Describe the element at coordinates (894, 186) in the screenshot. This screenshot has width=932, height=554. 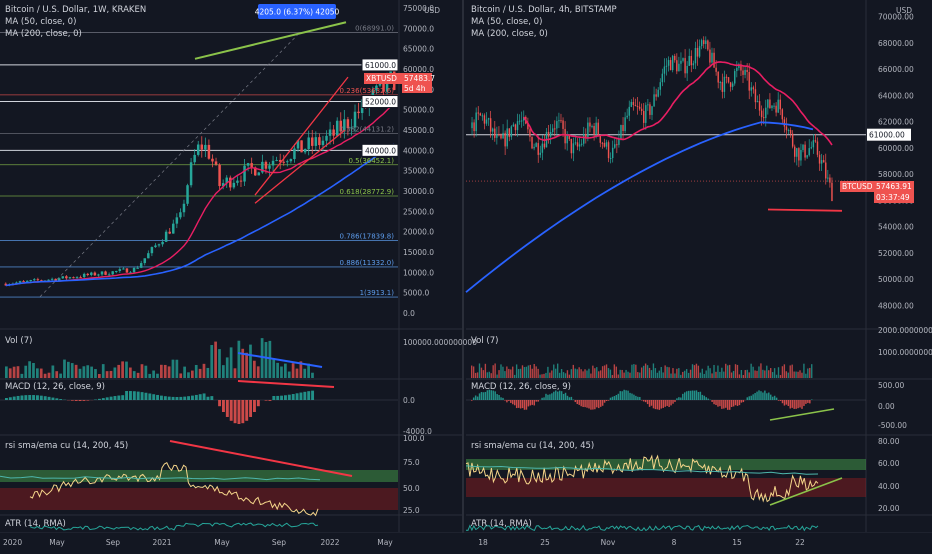
I see `right-price-tag: 57463.91` at that location.